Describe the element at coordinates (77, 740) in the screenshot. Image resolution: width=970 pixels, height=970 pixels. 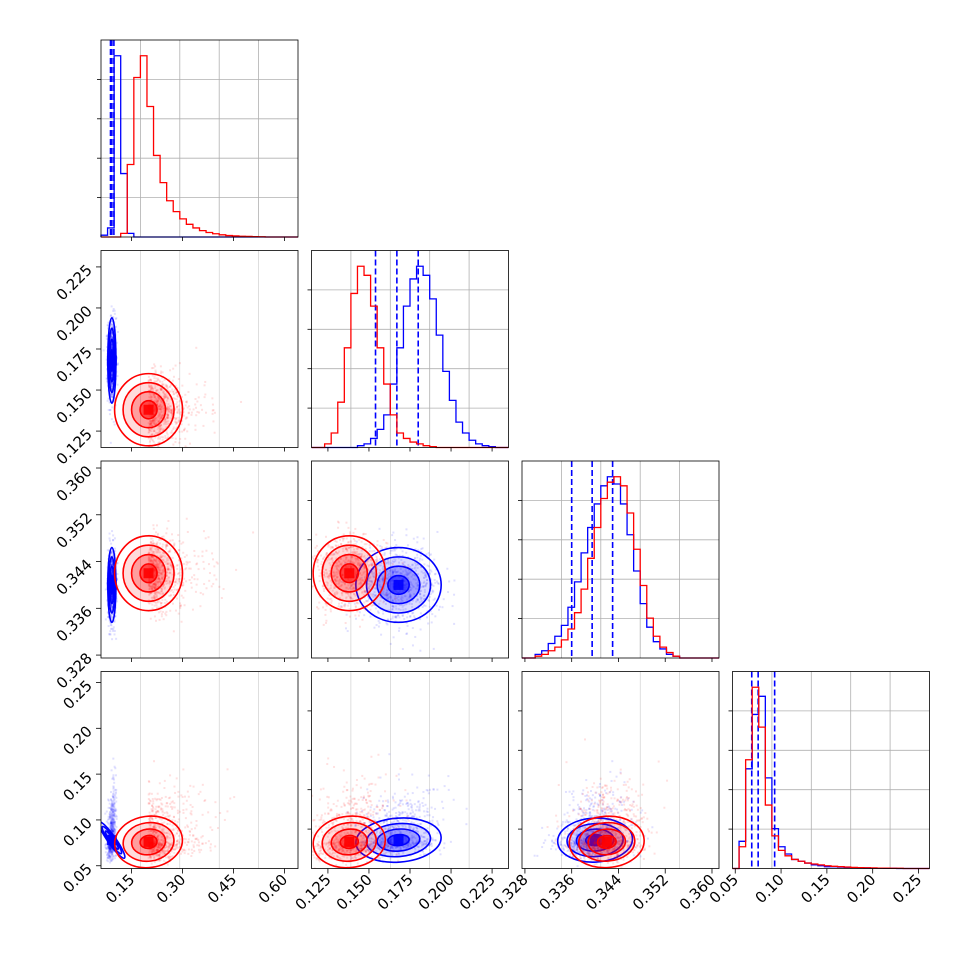
I see `y-tick-label: 0.20` at that location.